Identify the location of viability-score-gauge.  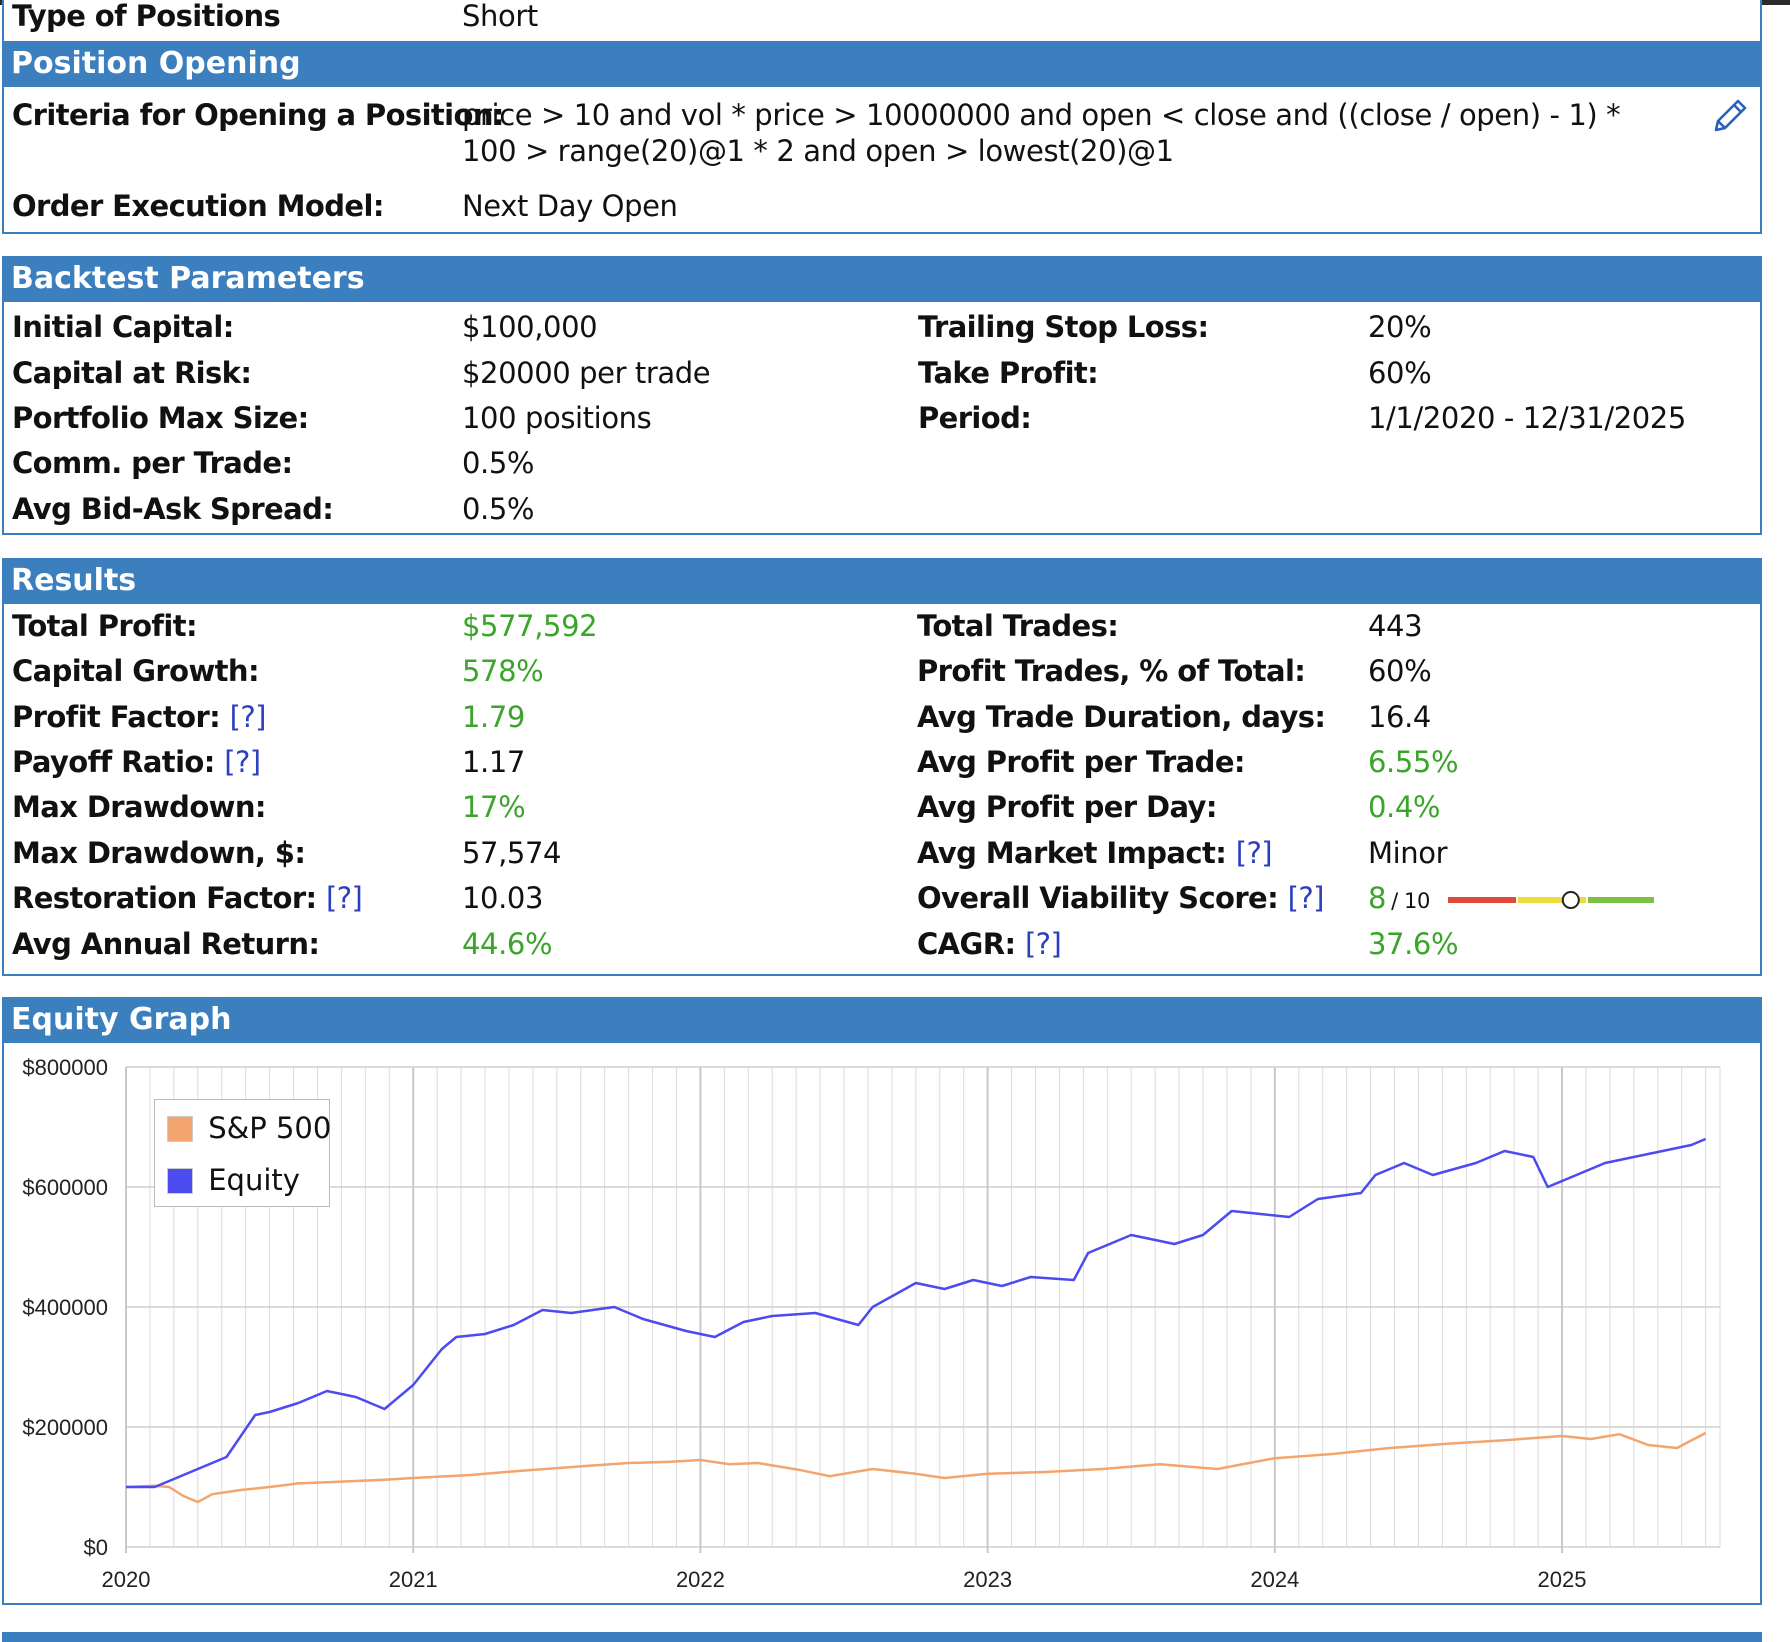
(1551, 900).